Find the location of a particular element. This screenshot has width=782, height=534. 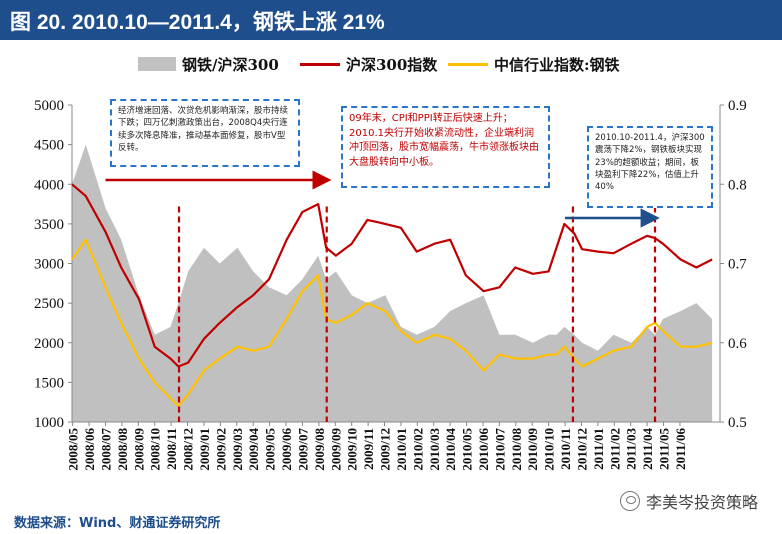

x-tick-label: 2008/05 is located at coordinates (73, 449).